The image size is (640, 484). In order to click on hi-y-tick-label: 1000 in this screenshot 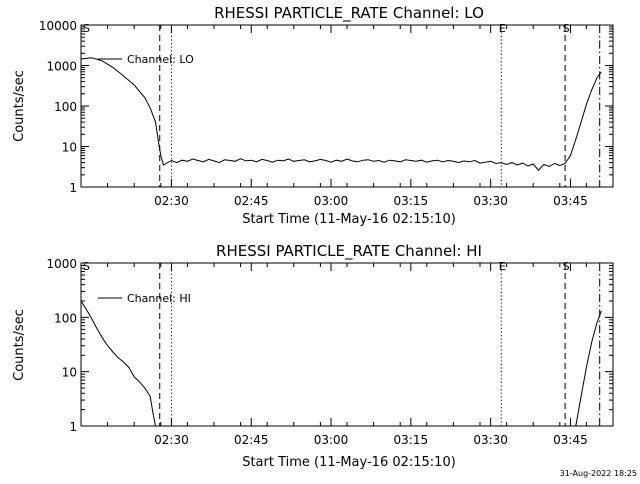, I will do `click(61, 264)`.